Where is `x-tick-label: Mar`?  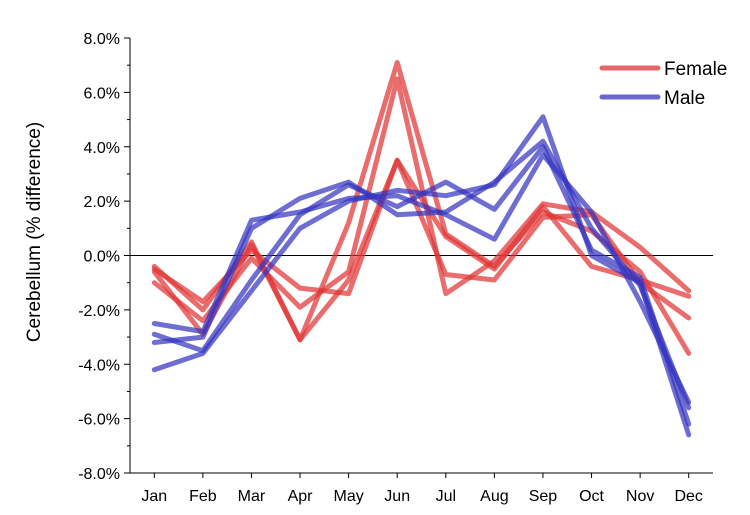
x-tick-label: Mar is located at coordinates (252, 496).